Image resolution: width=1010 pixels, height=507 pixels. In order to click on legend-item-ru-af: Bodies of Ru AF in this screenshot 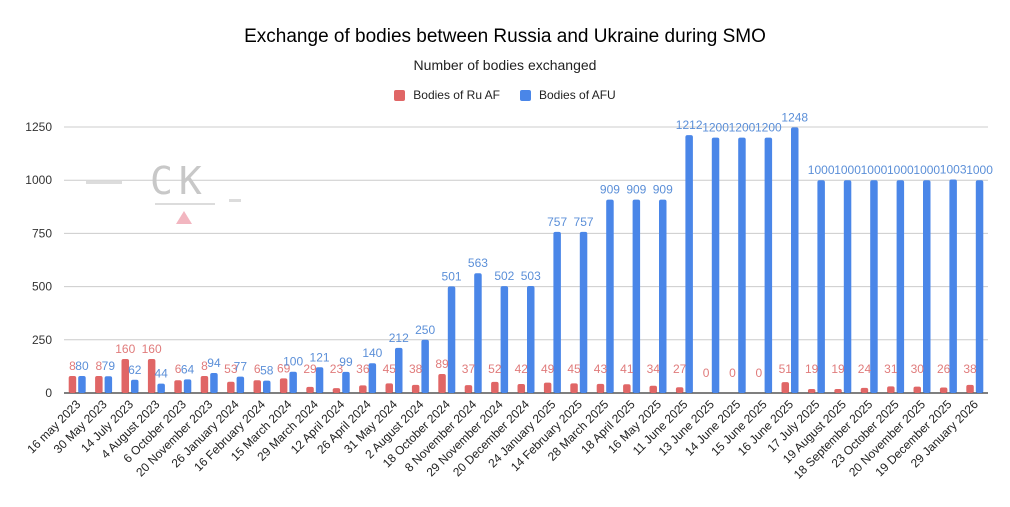, I will do `click(447, 95)`.